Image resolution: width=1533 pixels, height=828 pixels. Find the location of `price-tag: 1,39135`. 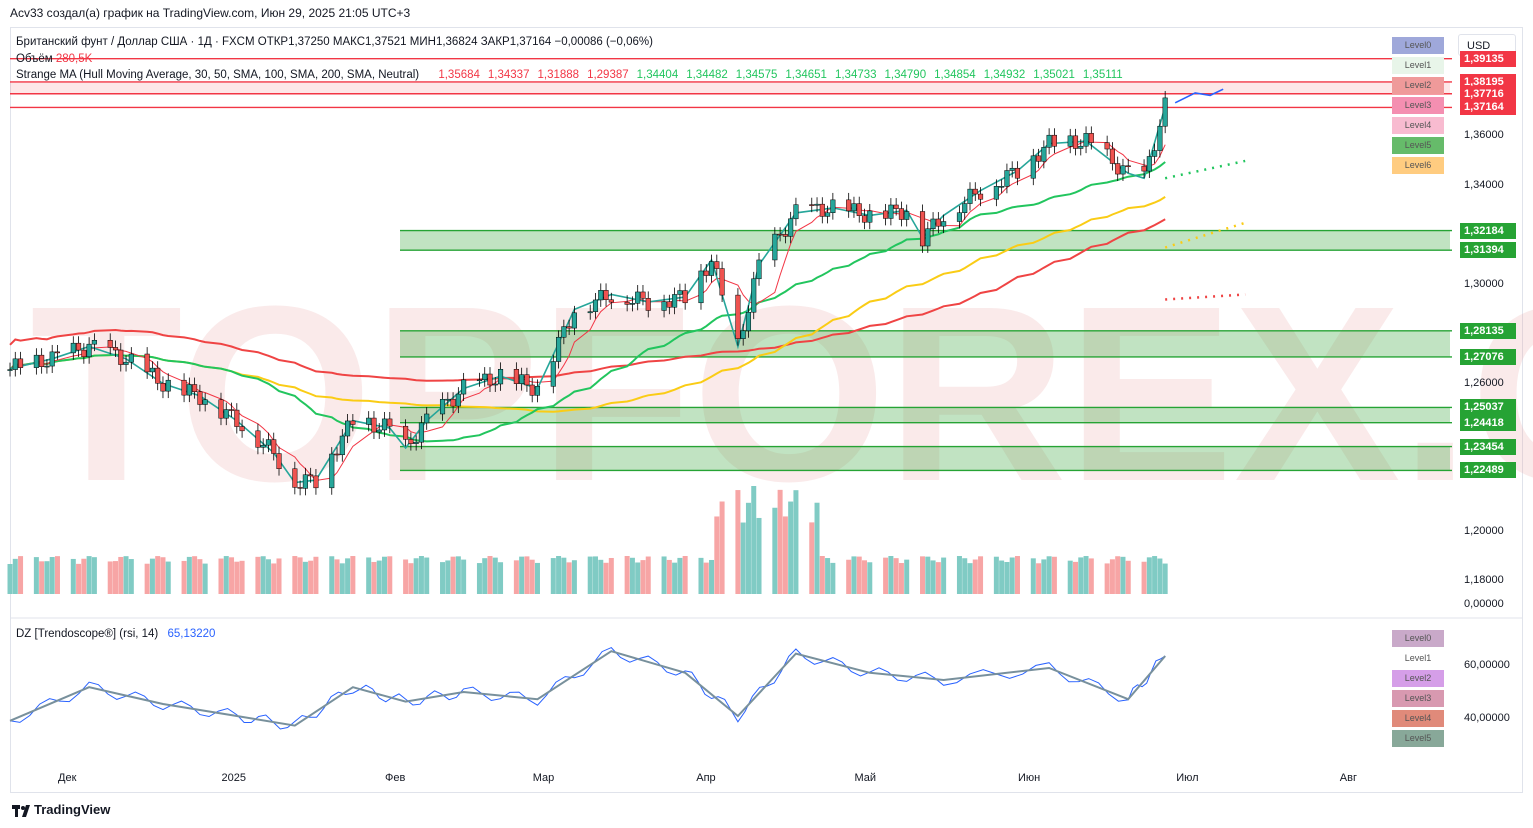

price-tag: 1,39135 is located at coordinates (1488, 58).